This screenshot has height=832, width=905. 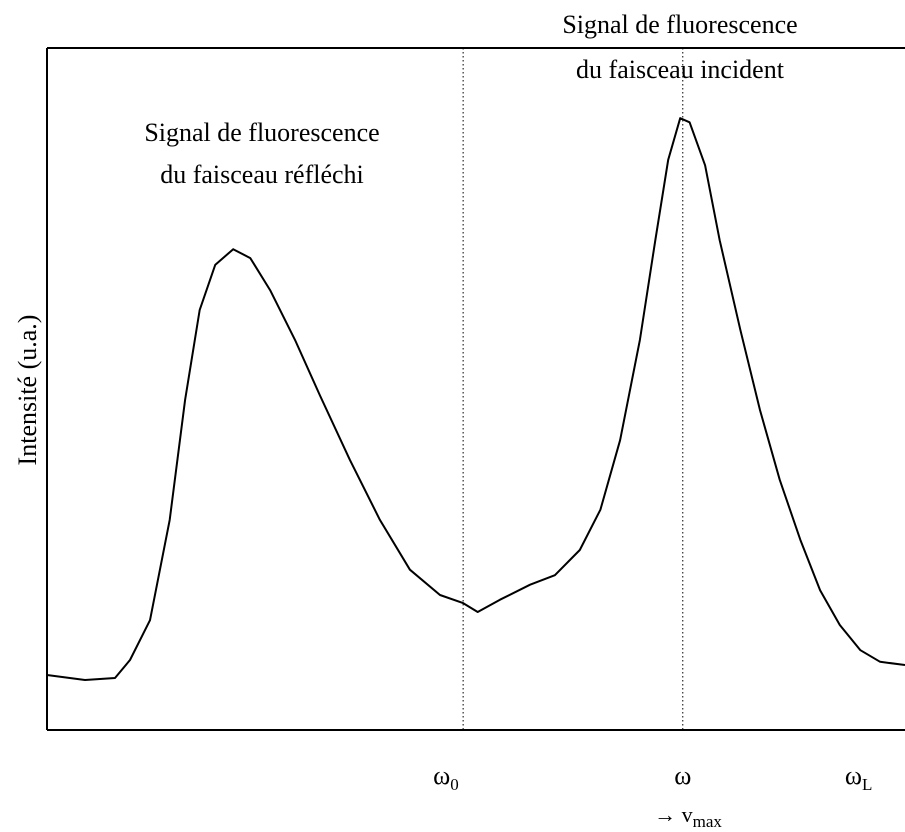 I want to click on tick-subscript: L, so click(x=867, y=784).